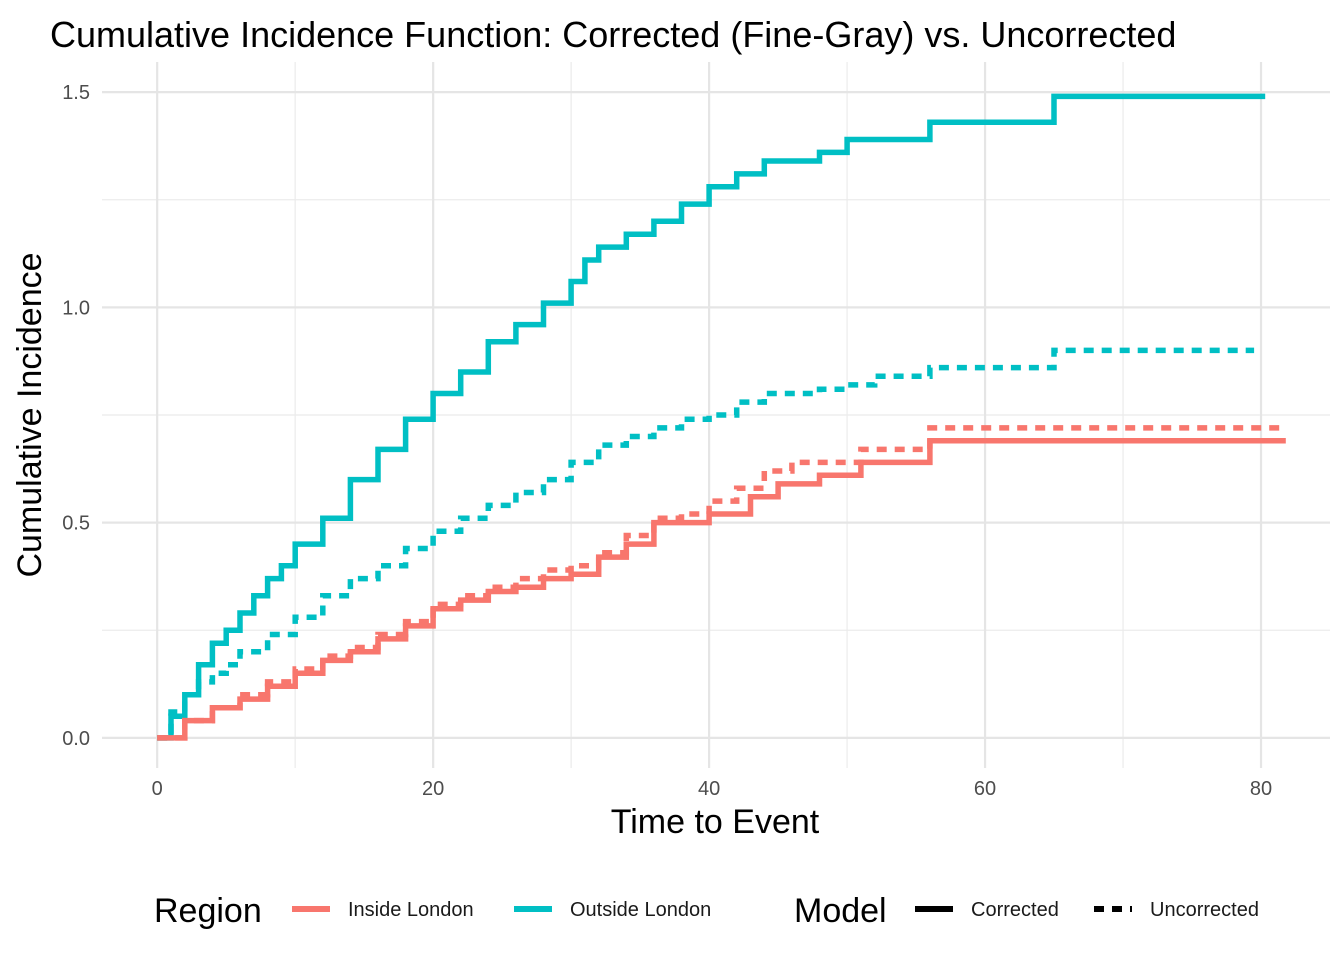  I want to click on x-tick-labels: 0 20 40 60 80, so click(712, 789).